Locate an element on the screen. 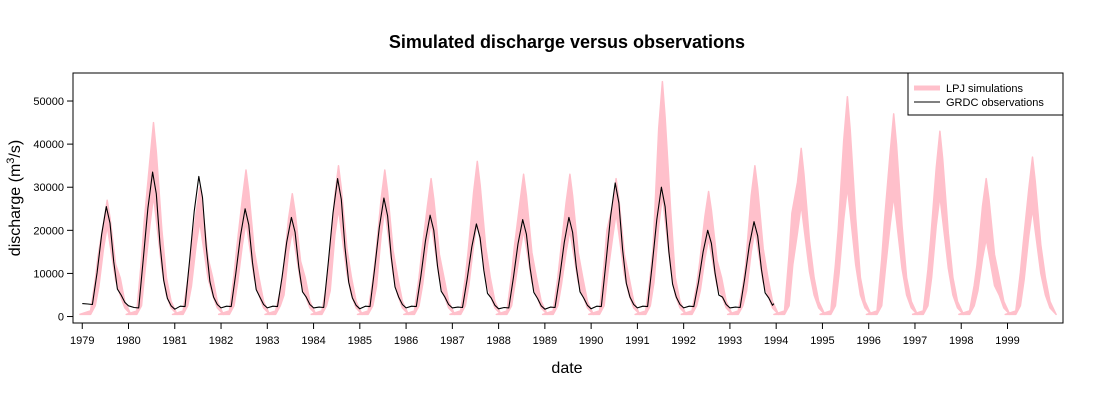 This screenshot has width=1100, height=412. legend-box is located at coordinates (985, 94).